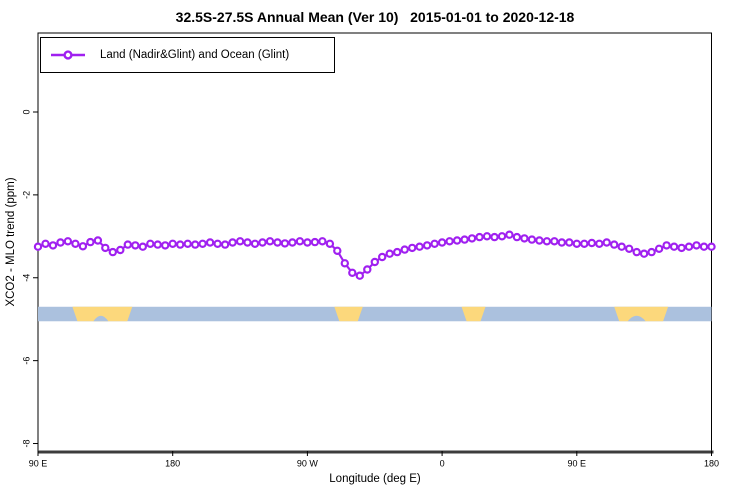  What do you see at coordinates (26, 361) in the screenshot?
I see `y-tick-label: -6` at bounding box center [26, 361].